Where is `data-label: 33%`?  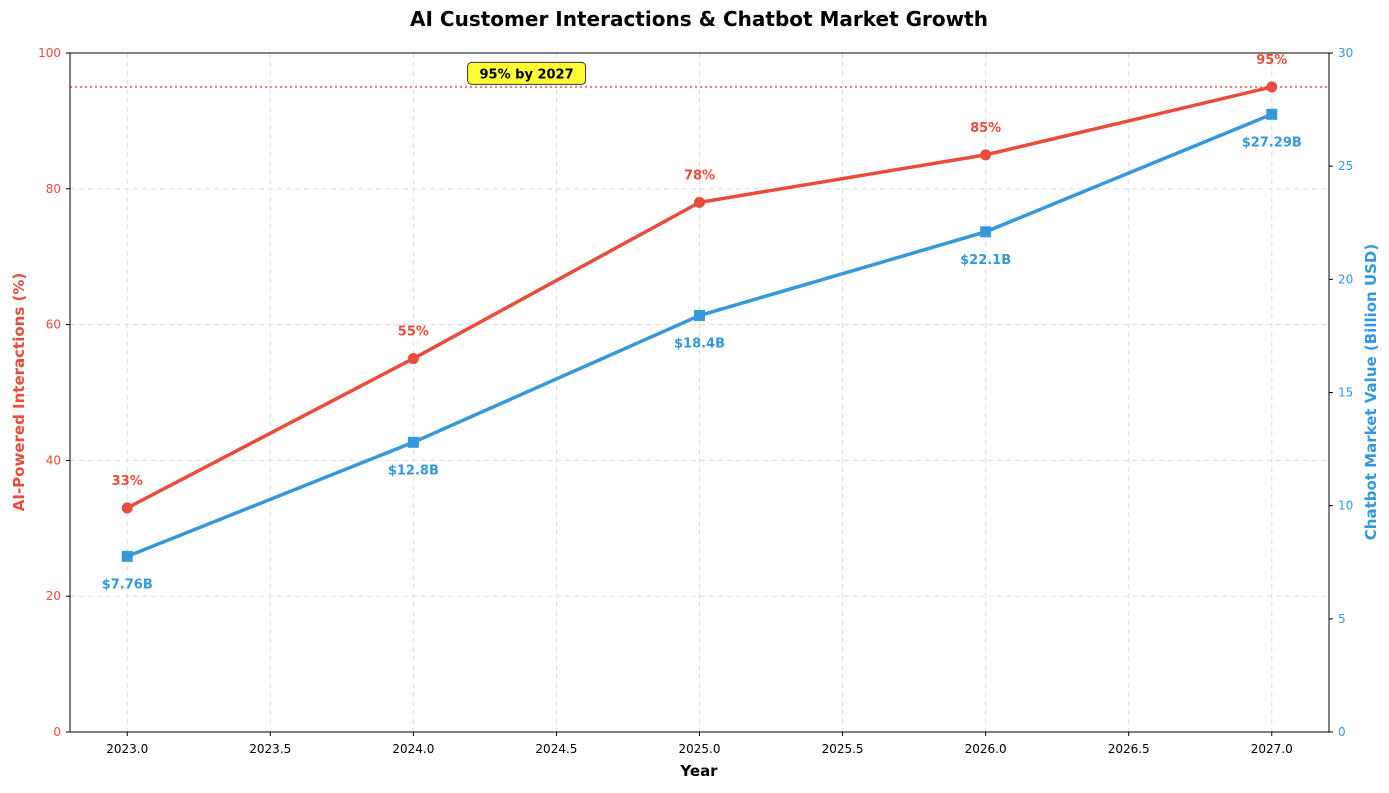 data-label: 33% is located at coordinates (127, 481).